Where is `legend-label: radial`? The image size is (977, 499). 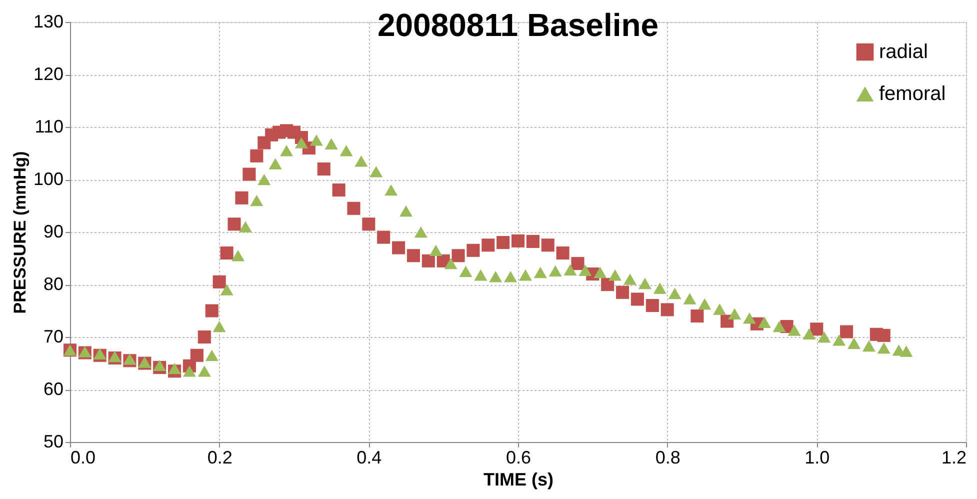 legend-label: radial is located at coordinates (903, 52).